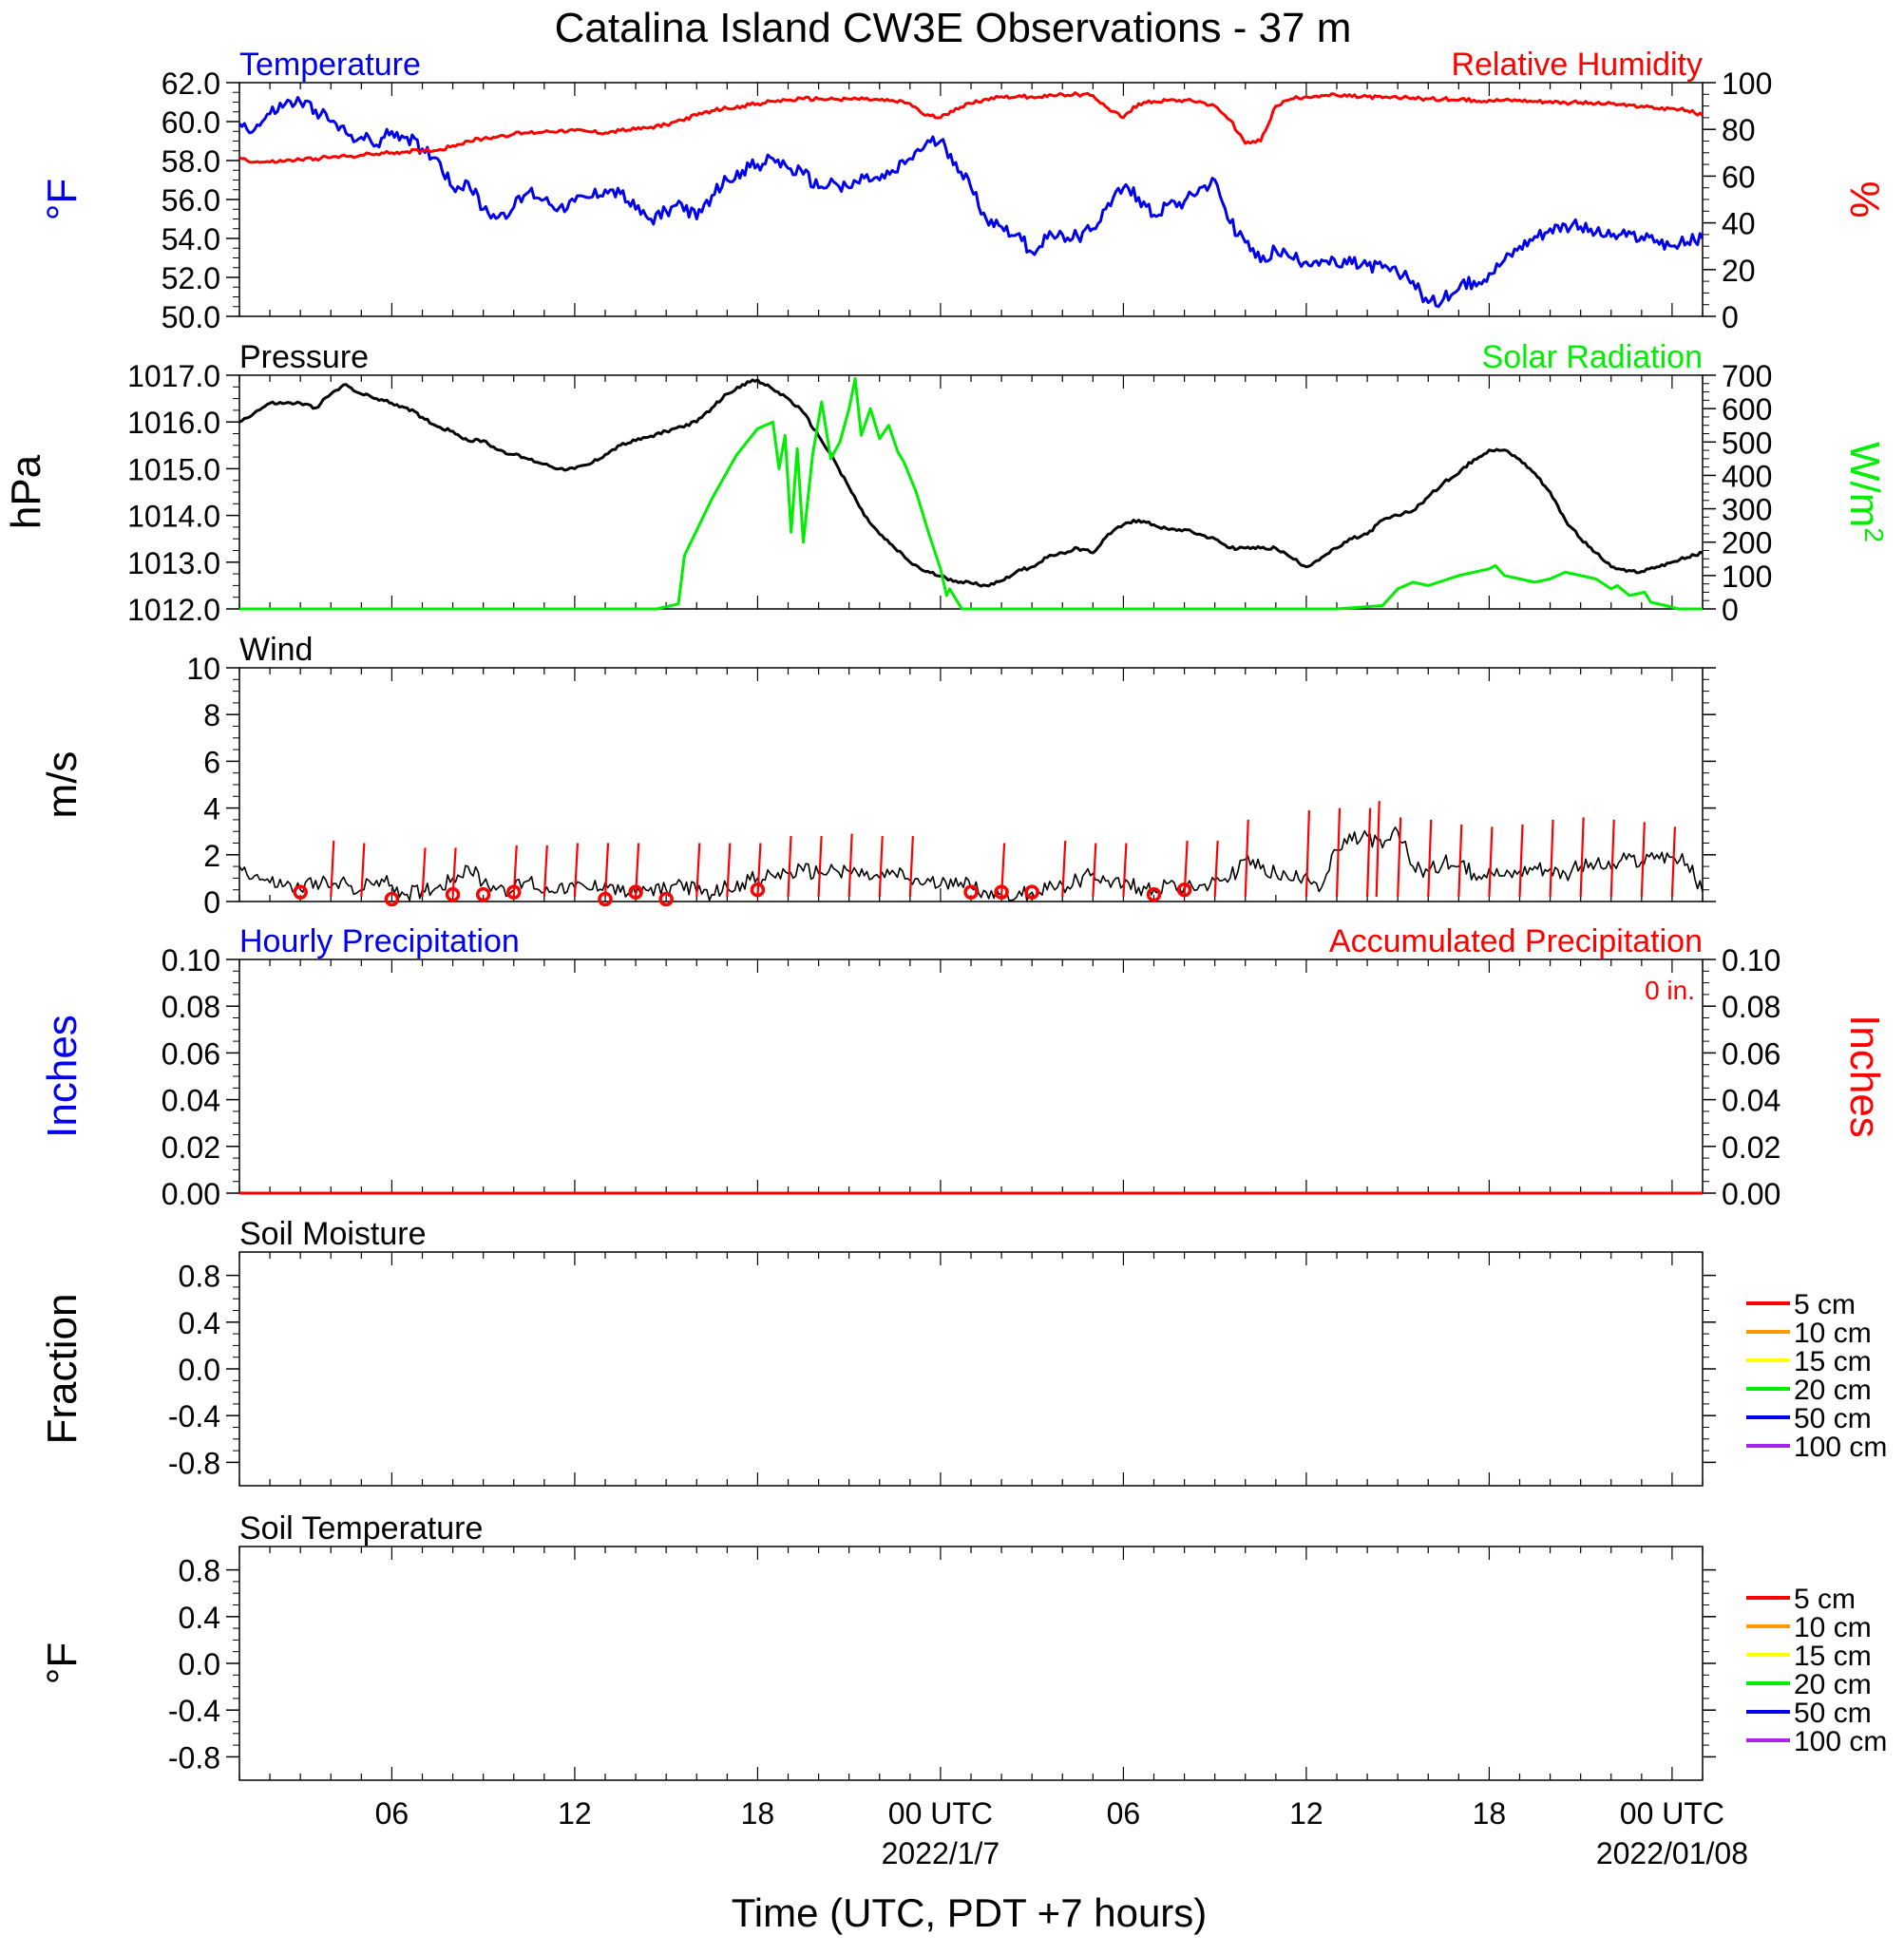 The image size is (1904, 1955). What do you see at coordinates (1592, 357) in the screenshot?
I see `panel-title-right: Solar Radiation` at bounding box center [1592, 357].